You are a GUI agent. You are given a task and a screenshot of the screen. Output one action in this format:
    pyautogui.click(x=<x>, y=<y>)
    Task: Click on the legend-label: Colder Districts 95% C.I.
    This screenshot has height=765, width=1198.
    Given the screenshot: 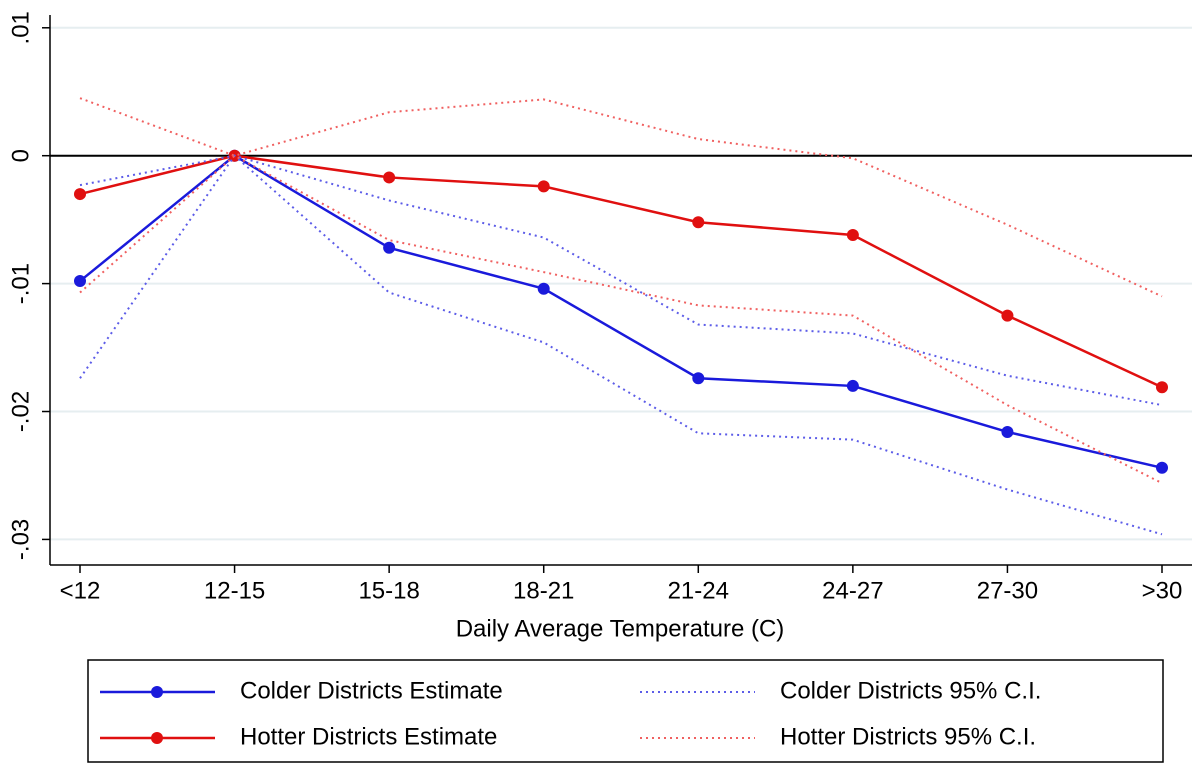 What is the action you would take?
    pyautogui.click(x=910, y=690)
    